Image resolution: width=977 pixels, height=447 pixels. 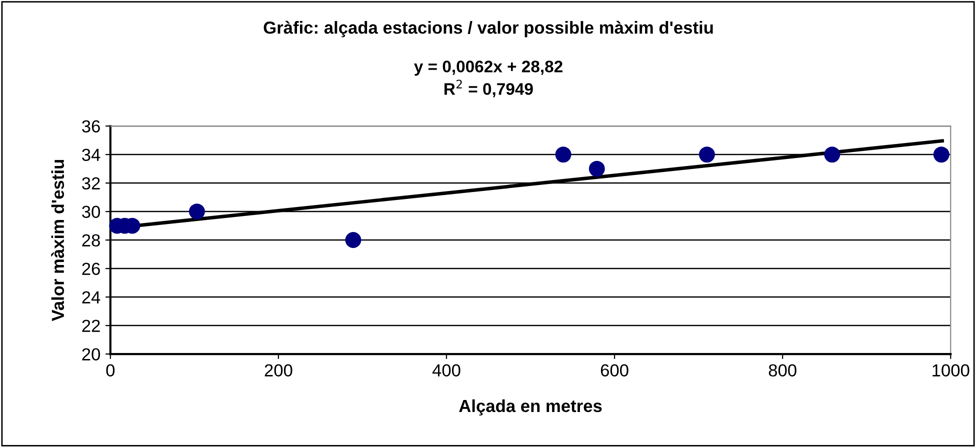 I want to click on y-tick-label: 24, so click(x=91, y=297).